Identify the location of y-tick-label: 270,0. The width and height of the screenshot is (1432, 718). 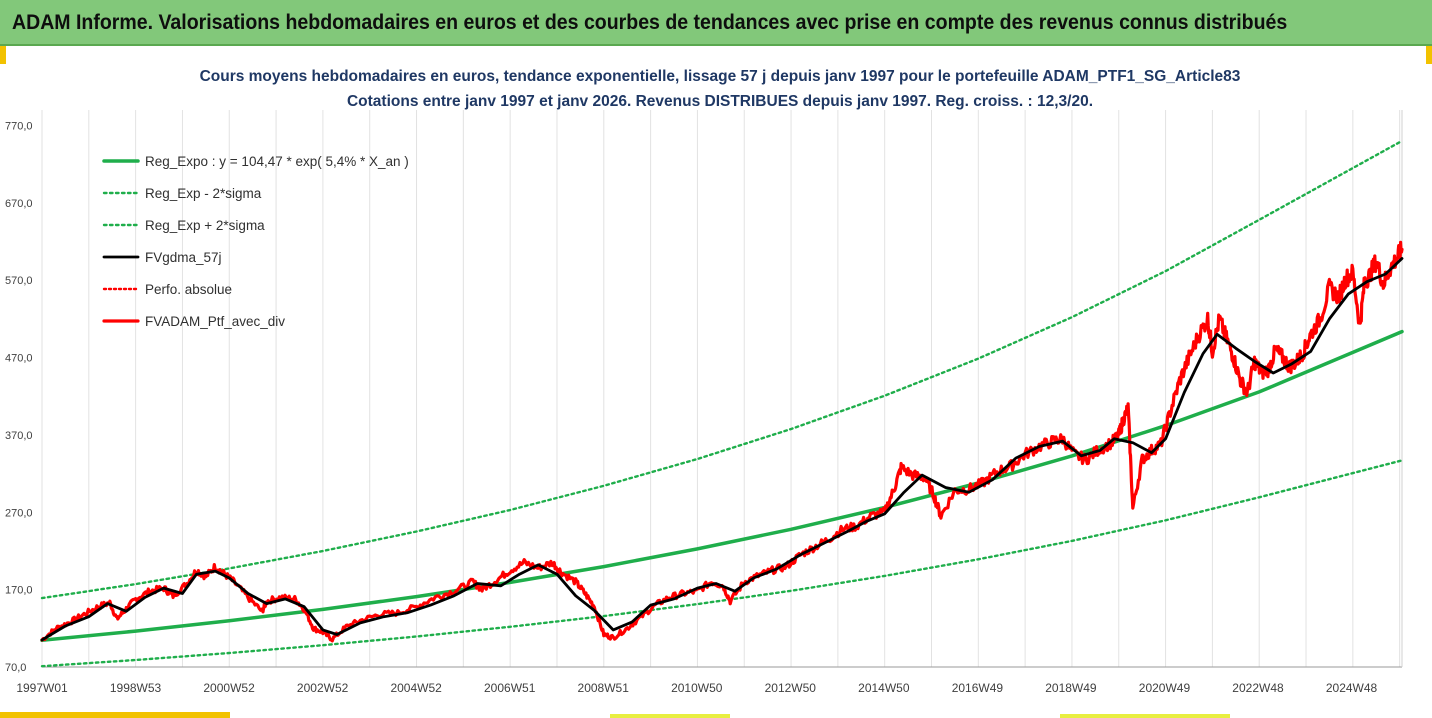
(19, 513).